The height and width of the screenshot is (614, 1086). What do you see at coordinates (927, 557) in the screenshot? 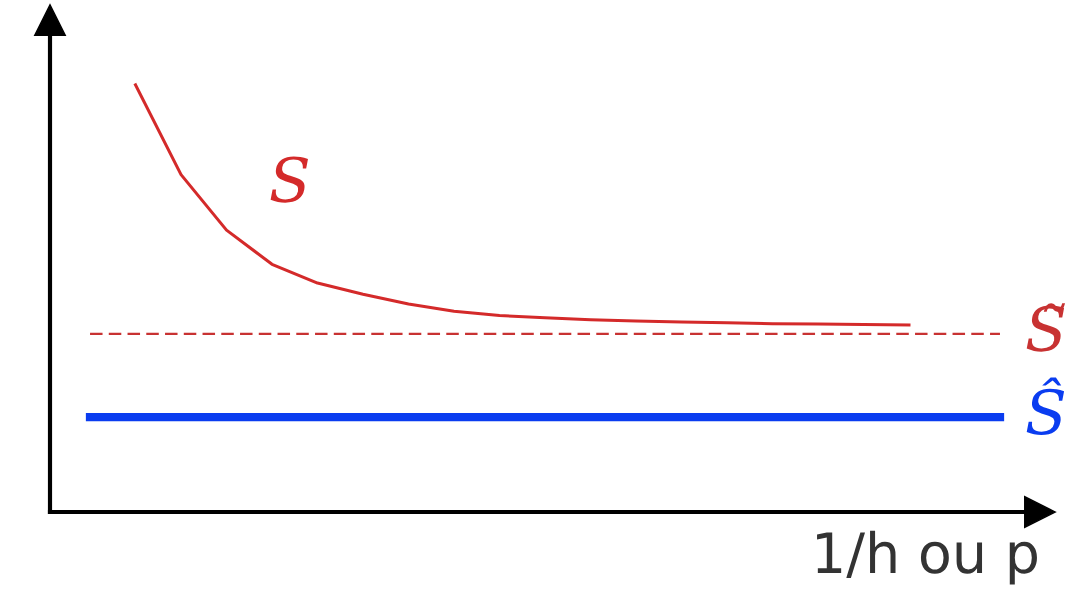
I see `x-axis-title: 1/h ou p` at bounding box center [927, 557].